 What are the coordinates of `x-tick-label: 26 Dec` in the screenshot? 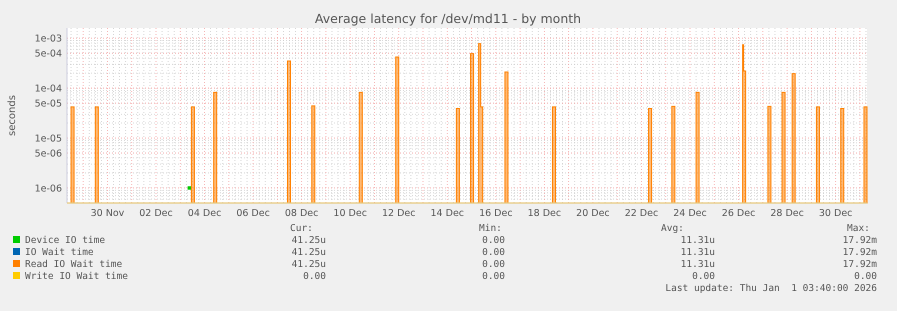 It's located at (739, 213).